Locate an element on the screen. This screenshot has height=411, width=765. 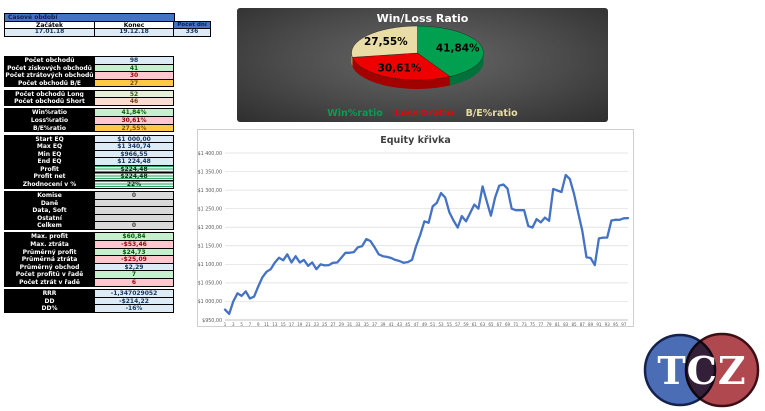
svg-text: $1 250,00 is located at coordinates (210, 209).